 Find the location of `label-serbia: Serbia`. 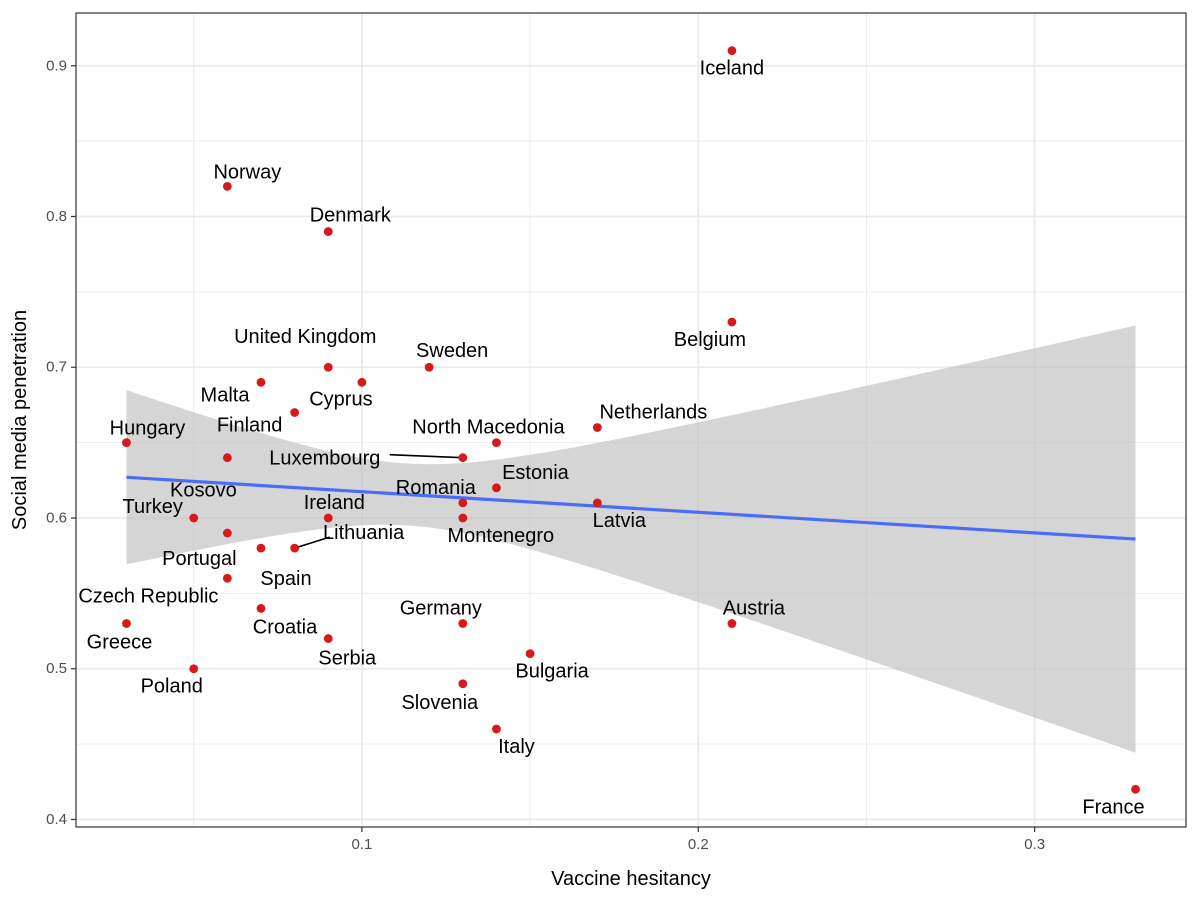

label-serbia: Serbia is located at coordinates (347, 659).